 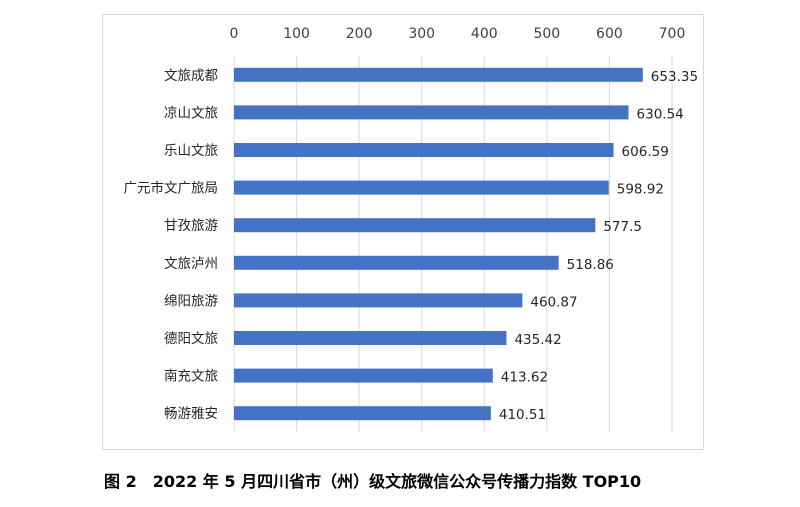 I want to click on data-label: 435.42, so click(x=537, y=340).